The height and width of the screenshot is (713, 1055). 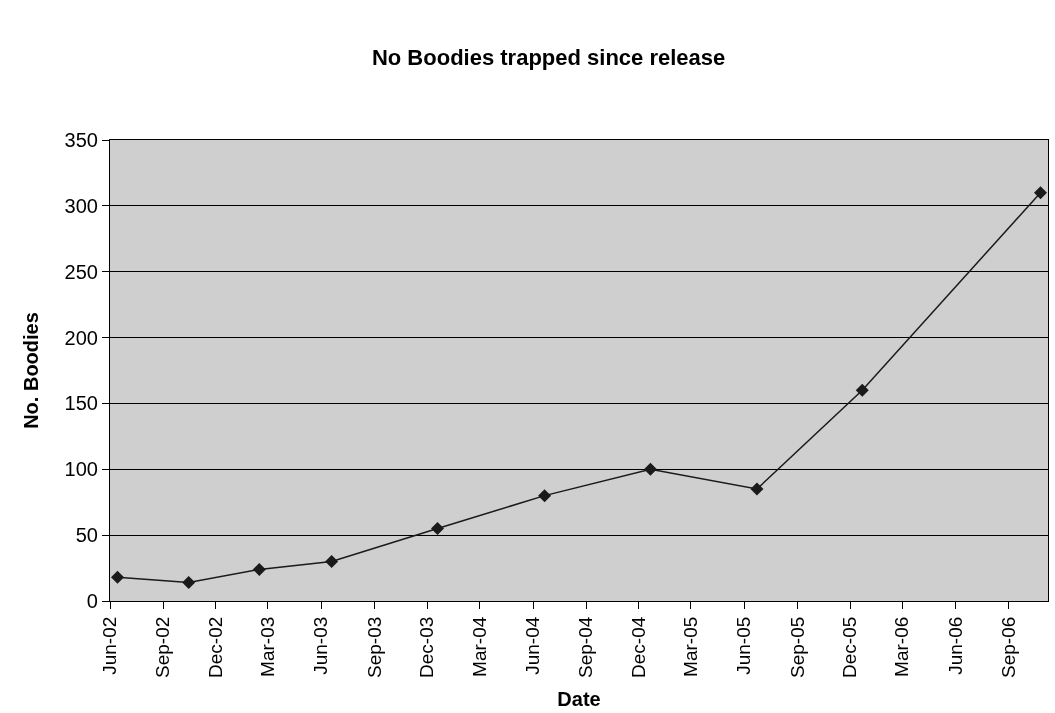 What do you see at coordinates (955, 645) in the screenshot?
I see `x-tick-label: Jun-06` at bounding box center [955, 645].